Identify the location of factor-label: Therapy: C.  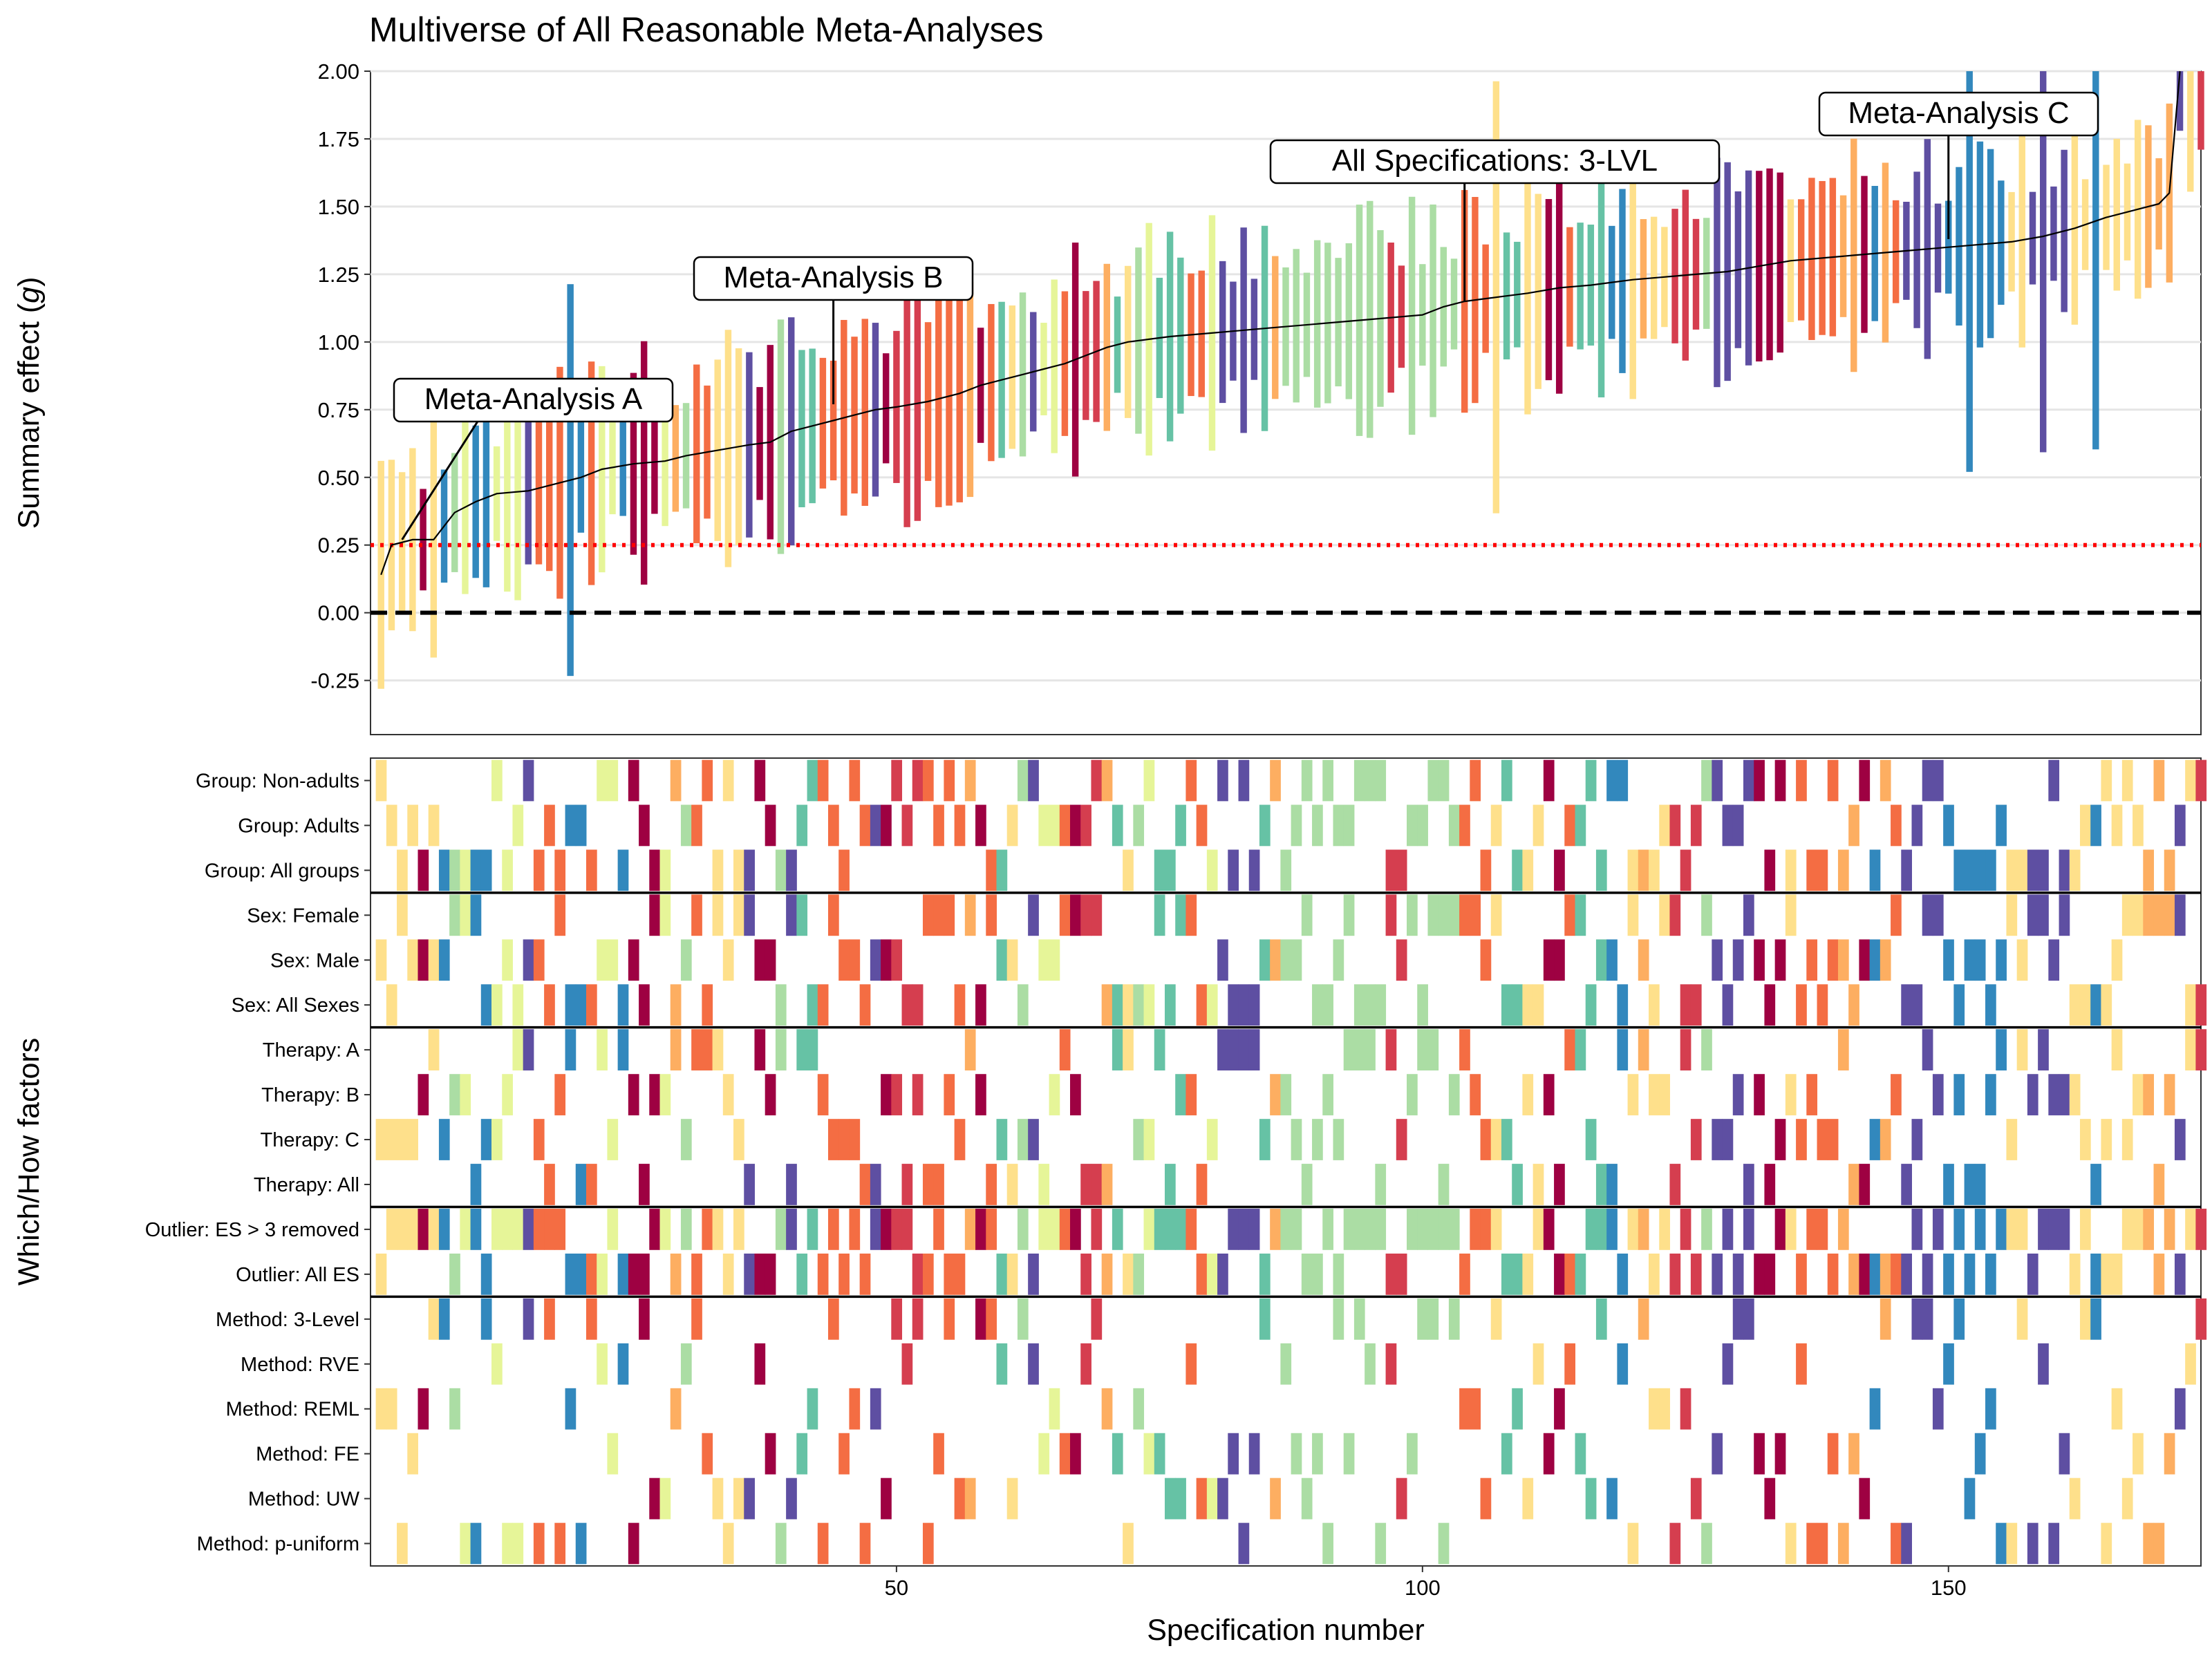
(310, 1140).